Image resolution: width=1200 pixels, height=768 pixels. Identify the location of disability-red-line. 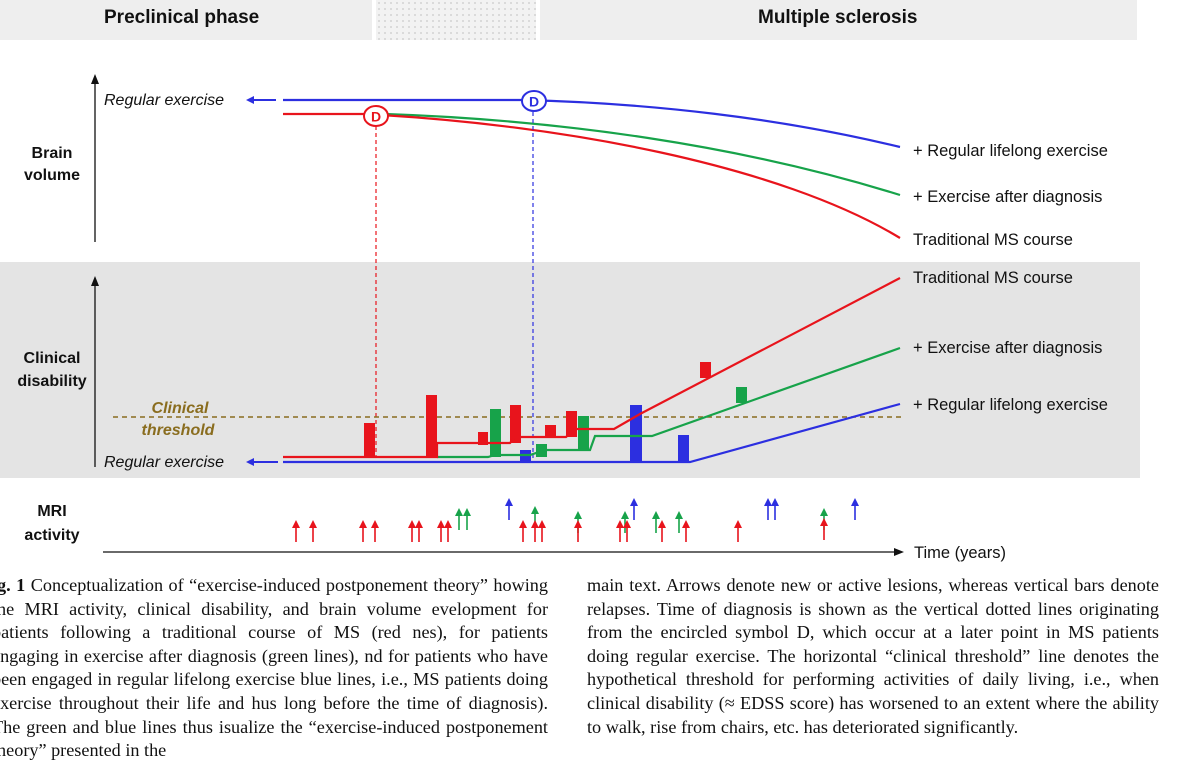
(592, 368).